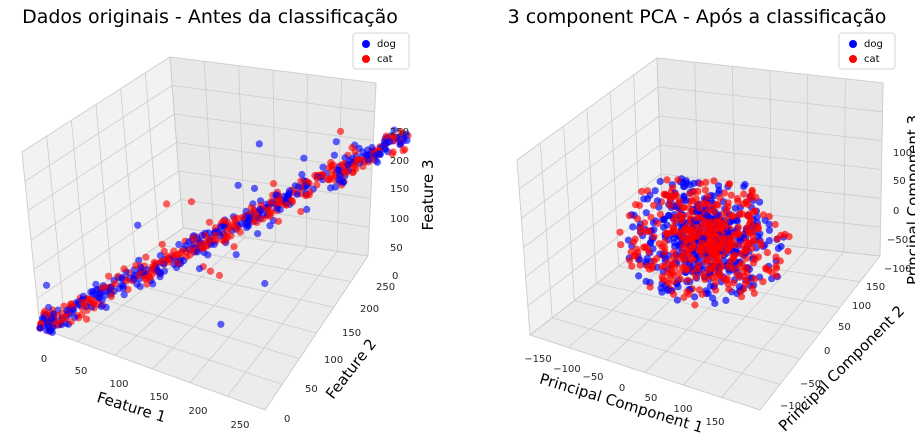 The width and height of the screenshot is (915, 442). What do you see at coordinates (896, 211) in the screenshot?
I see `z-tick: 0` at bounding box center [896, 211].